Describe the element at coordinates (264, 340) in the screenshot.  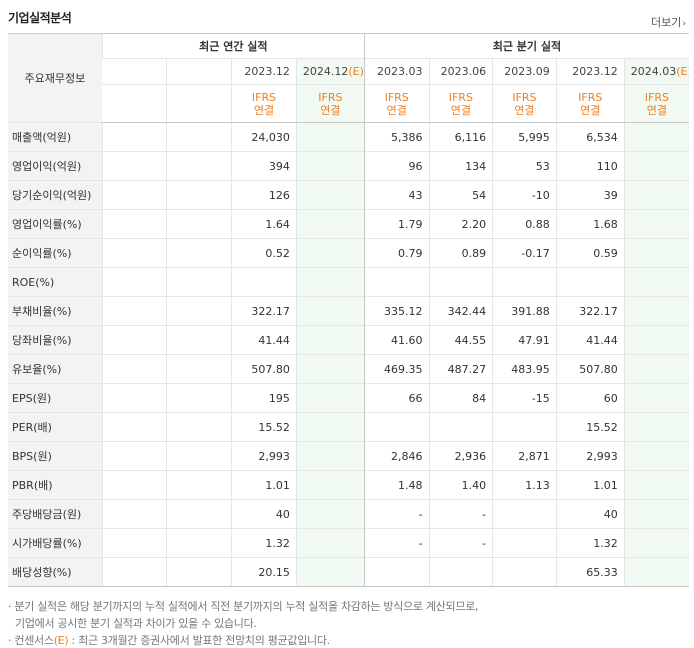
I see `annual-value-cell: 41.44` at that location.